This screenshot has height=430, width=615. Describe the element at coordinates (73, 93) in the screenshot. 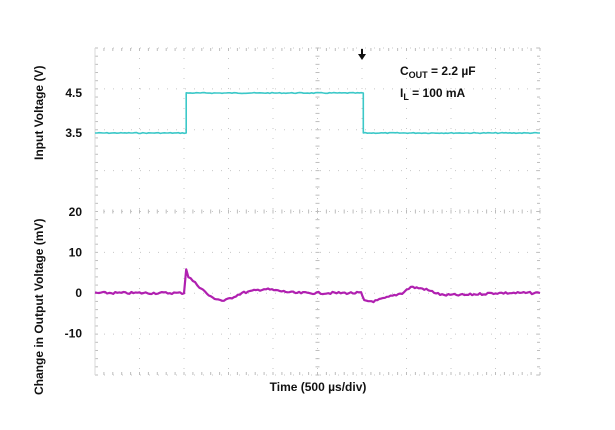

I see `y-tick-label: 4.5` at that location.